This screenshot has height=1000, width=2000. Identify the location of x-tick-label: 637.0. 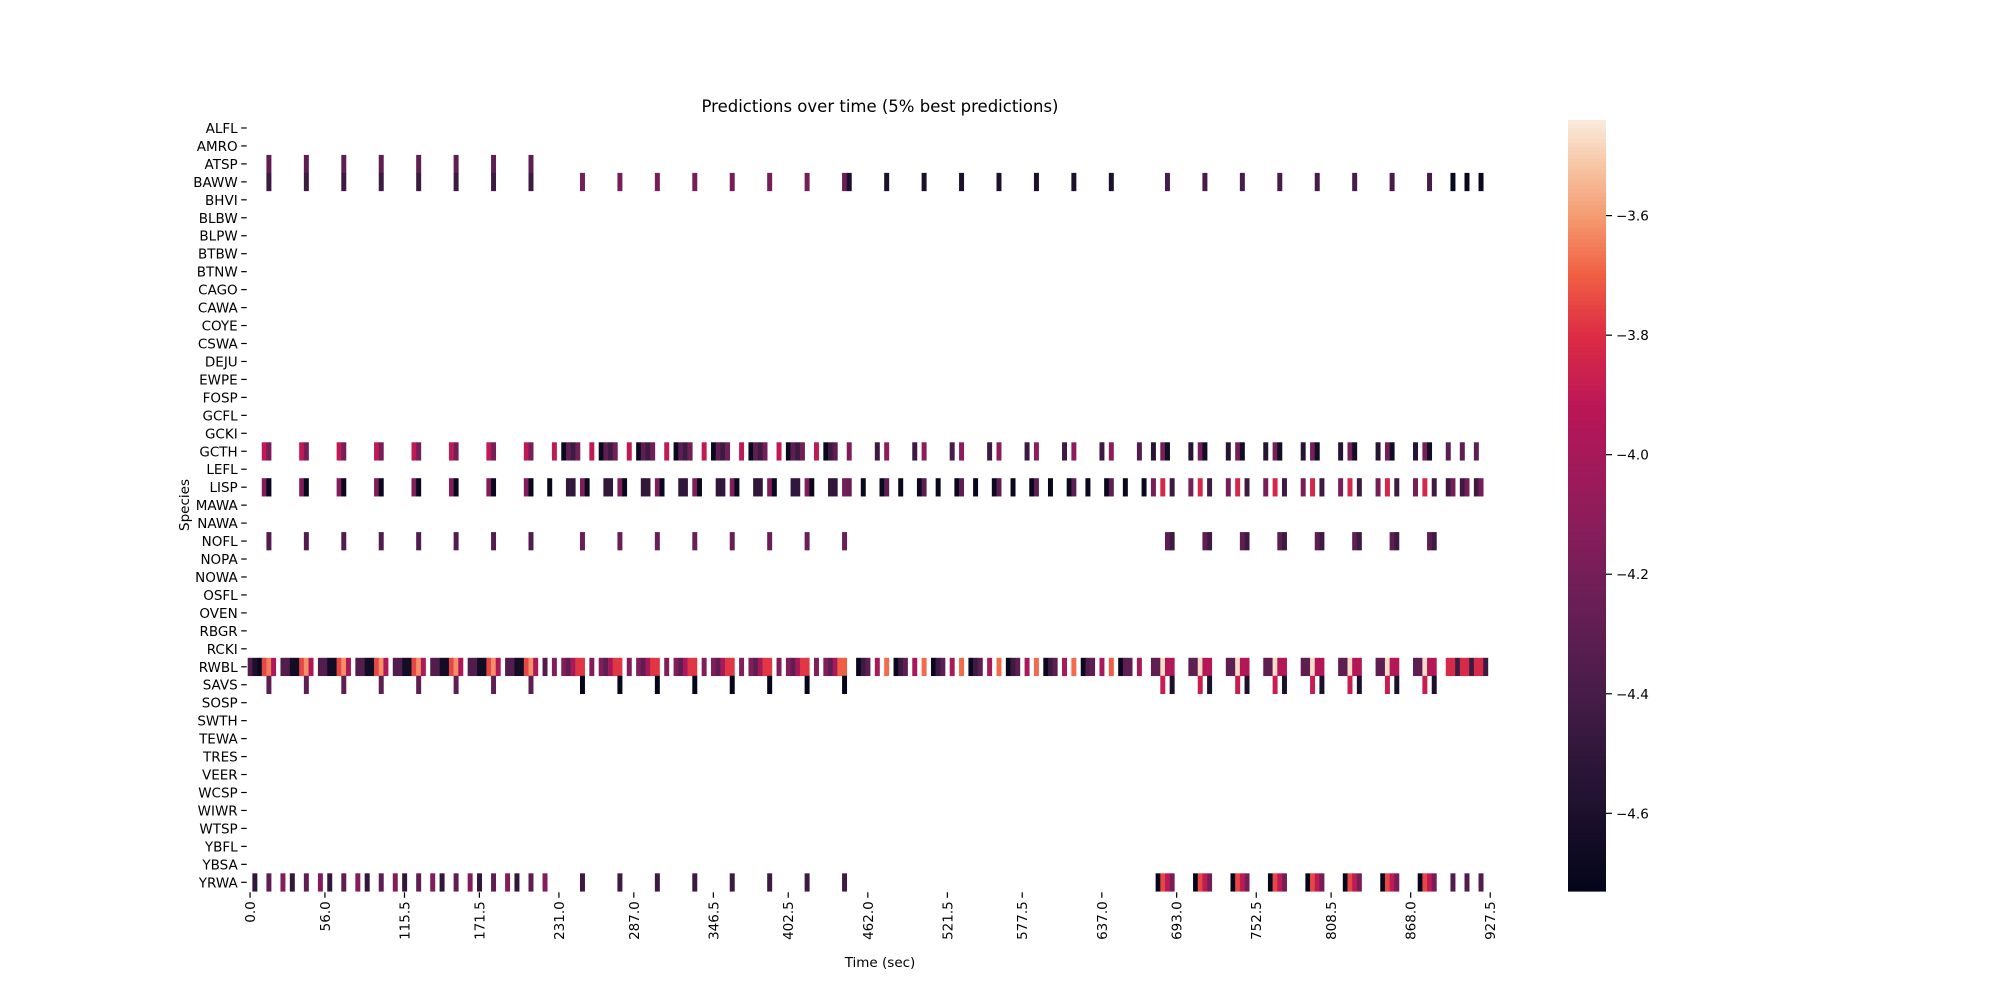
(1103, 920).